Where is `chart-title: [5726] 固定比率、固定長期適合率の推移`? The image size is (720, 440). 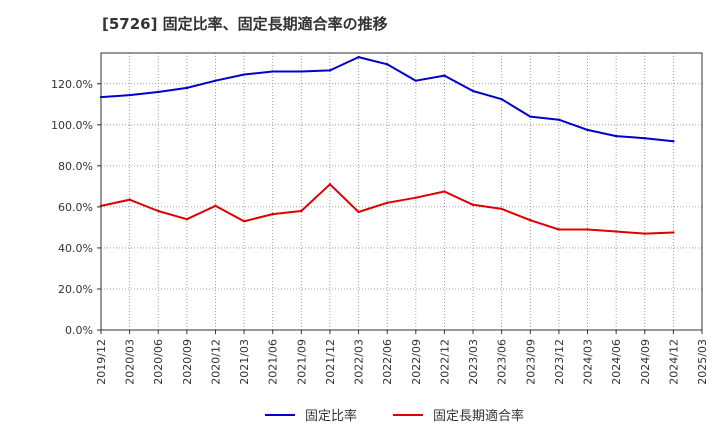
chart-title: [5726] 固定比率、固定長期適合率の推移 is located at coordinates (245, 24).